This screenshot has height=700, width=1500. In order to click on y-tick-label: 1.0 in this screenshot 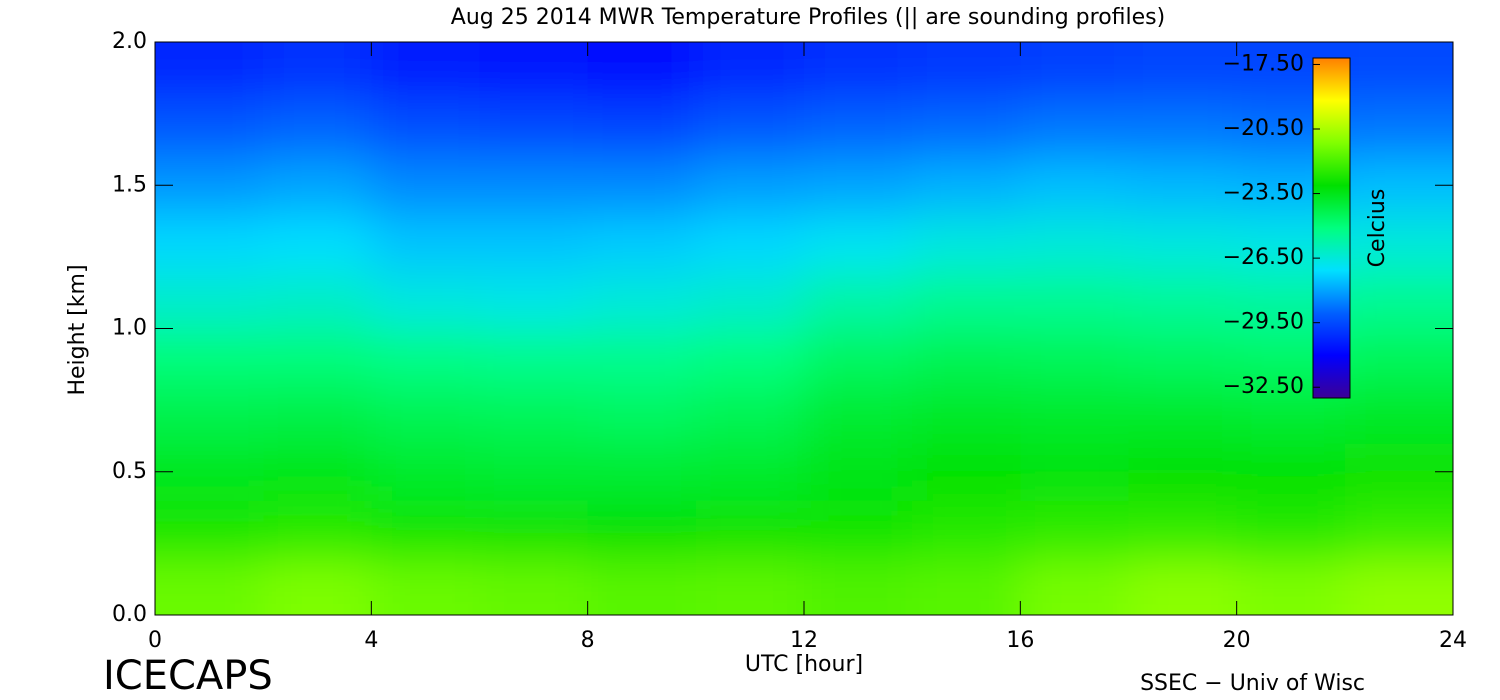, I will do `click(129, 328)`.